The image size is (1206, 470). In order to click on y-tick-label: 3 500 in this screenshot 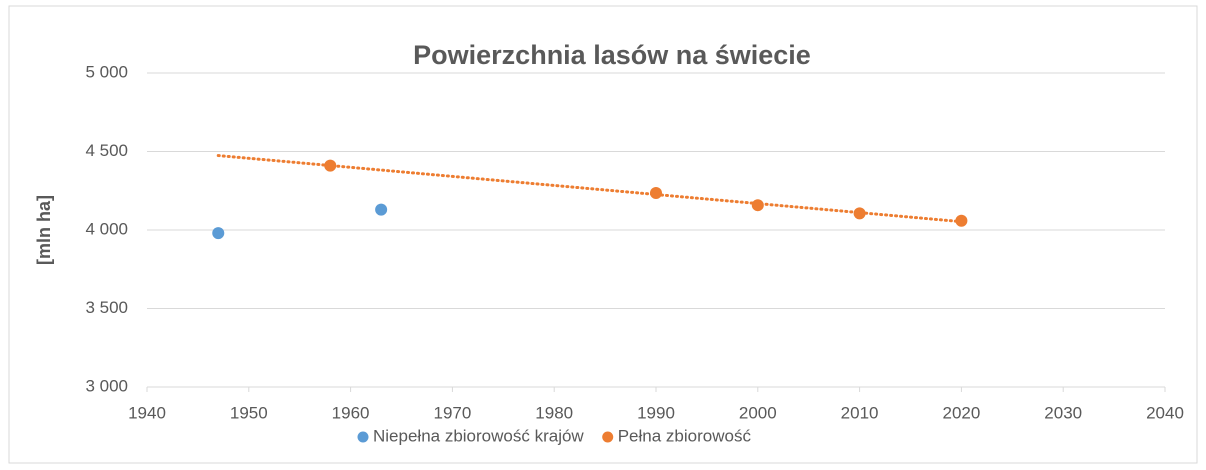, I will do `click(106, 307)`.